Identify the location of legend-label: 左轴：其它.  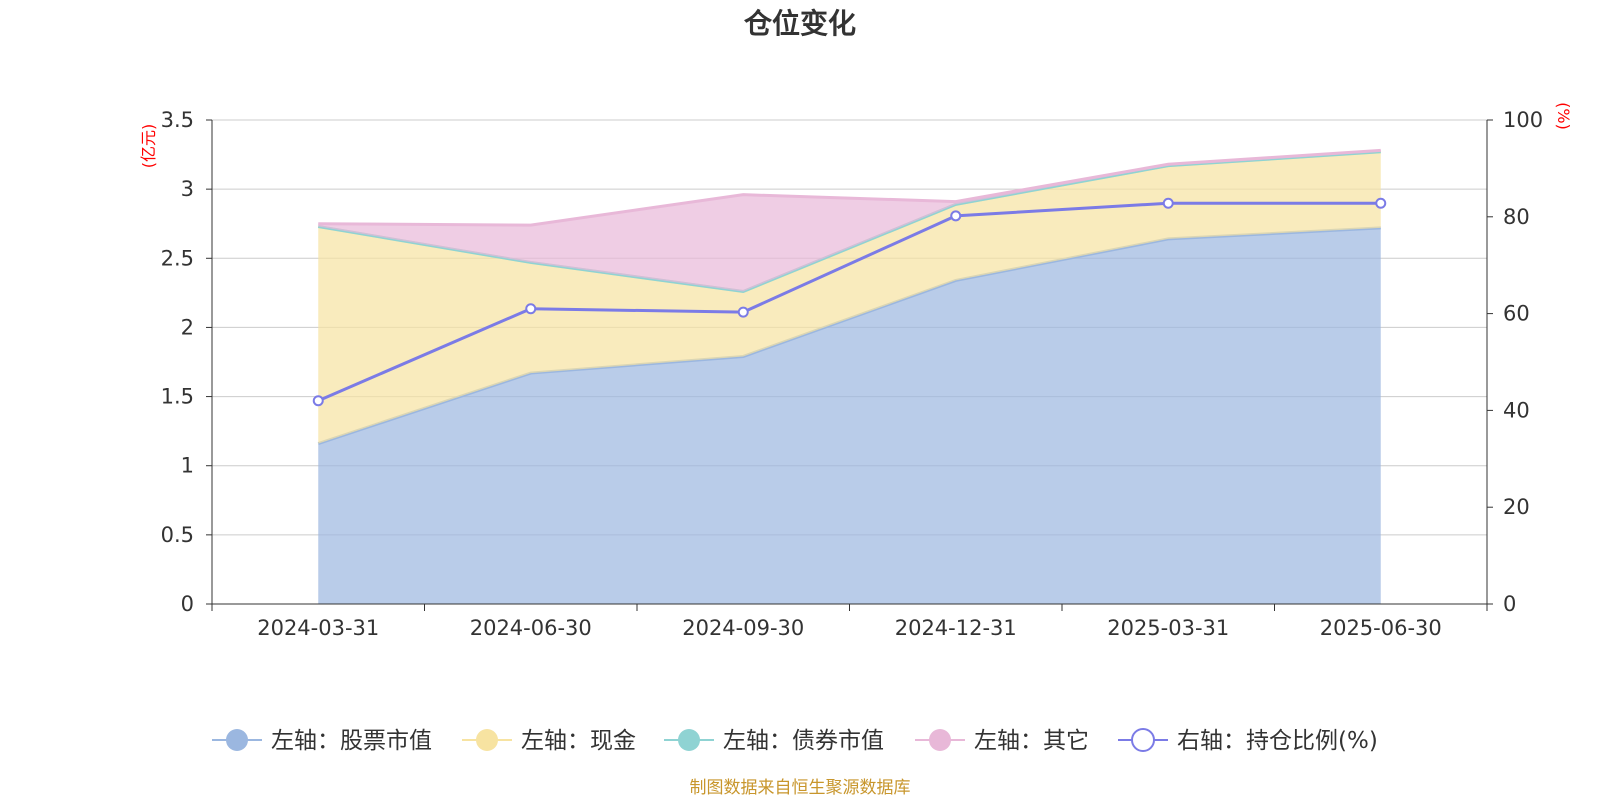
(1031, 741).